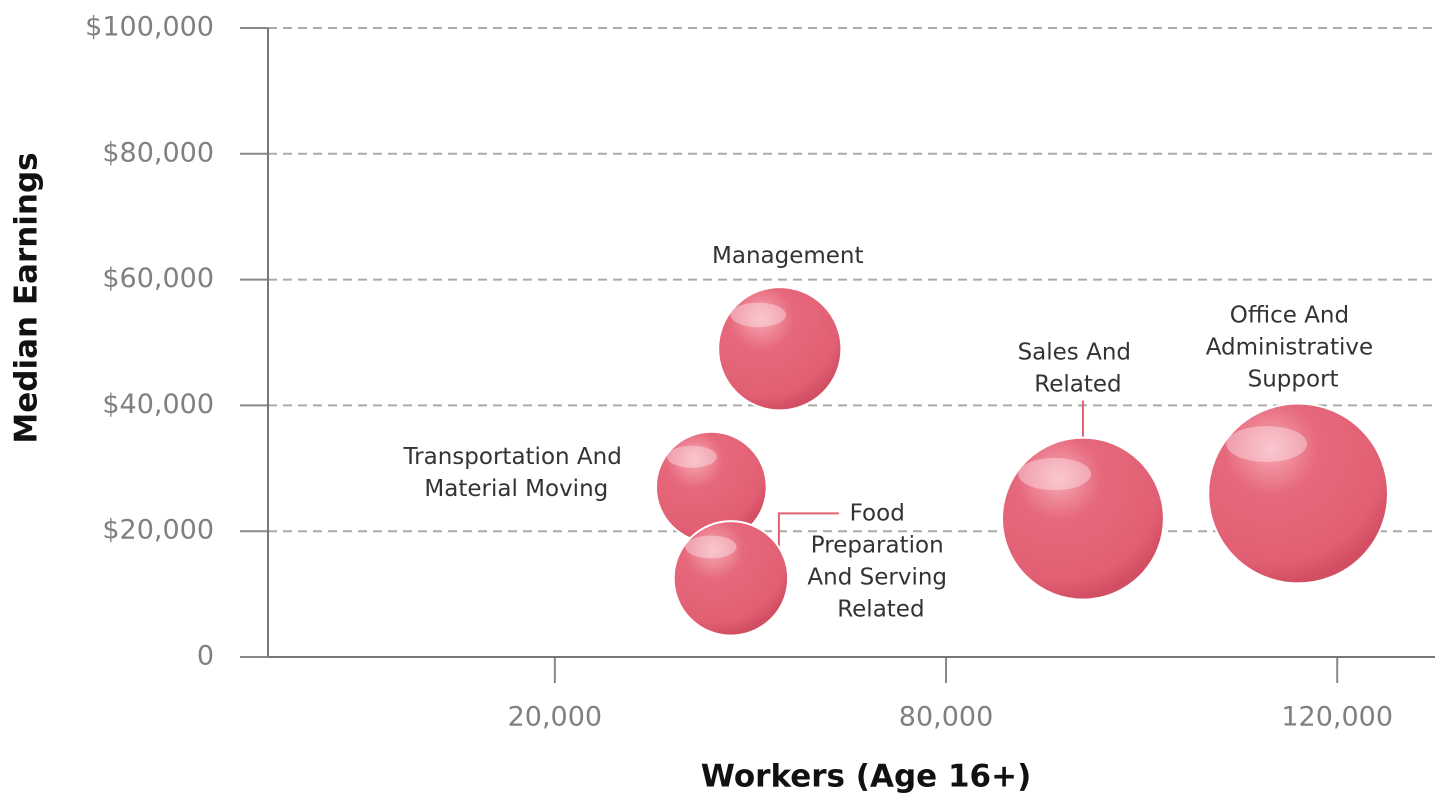 Image resolution: width=1447 pixels, height=799 pixels. What do you see at coordinates (1078, 368) in the screenshot?
I see `point-label: Sales And Related` at bounding box center [1078, 368].